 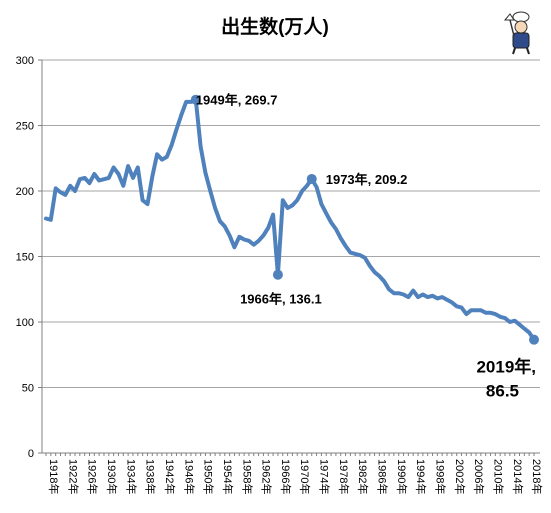 What do you see at coordinates (93, 476) in the screenshot?
I see `x-tick-label: 1926年` at bounding box center [93, 476].